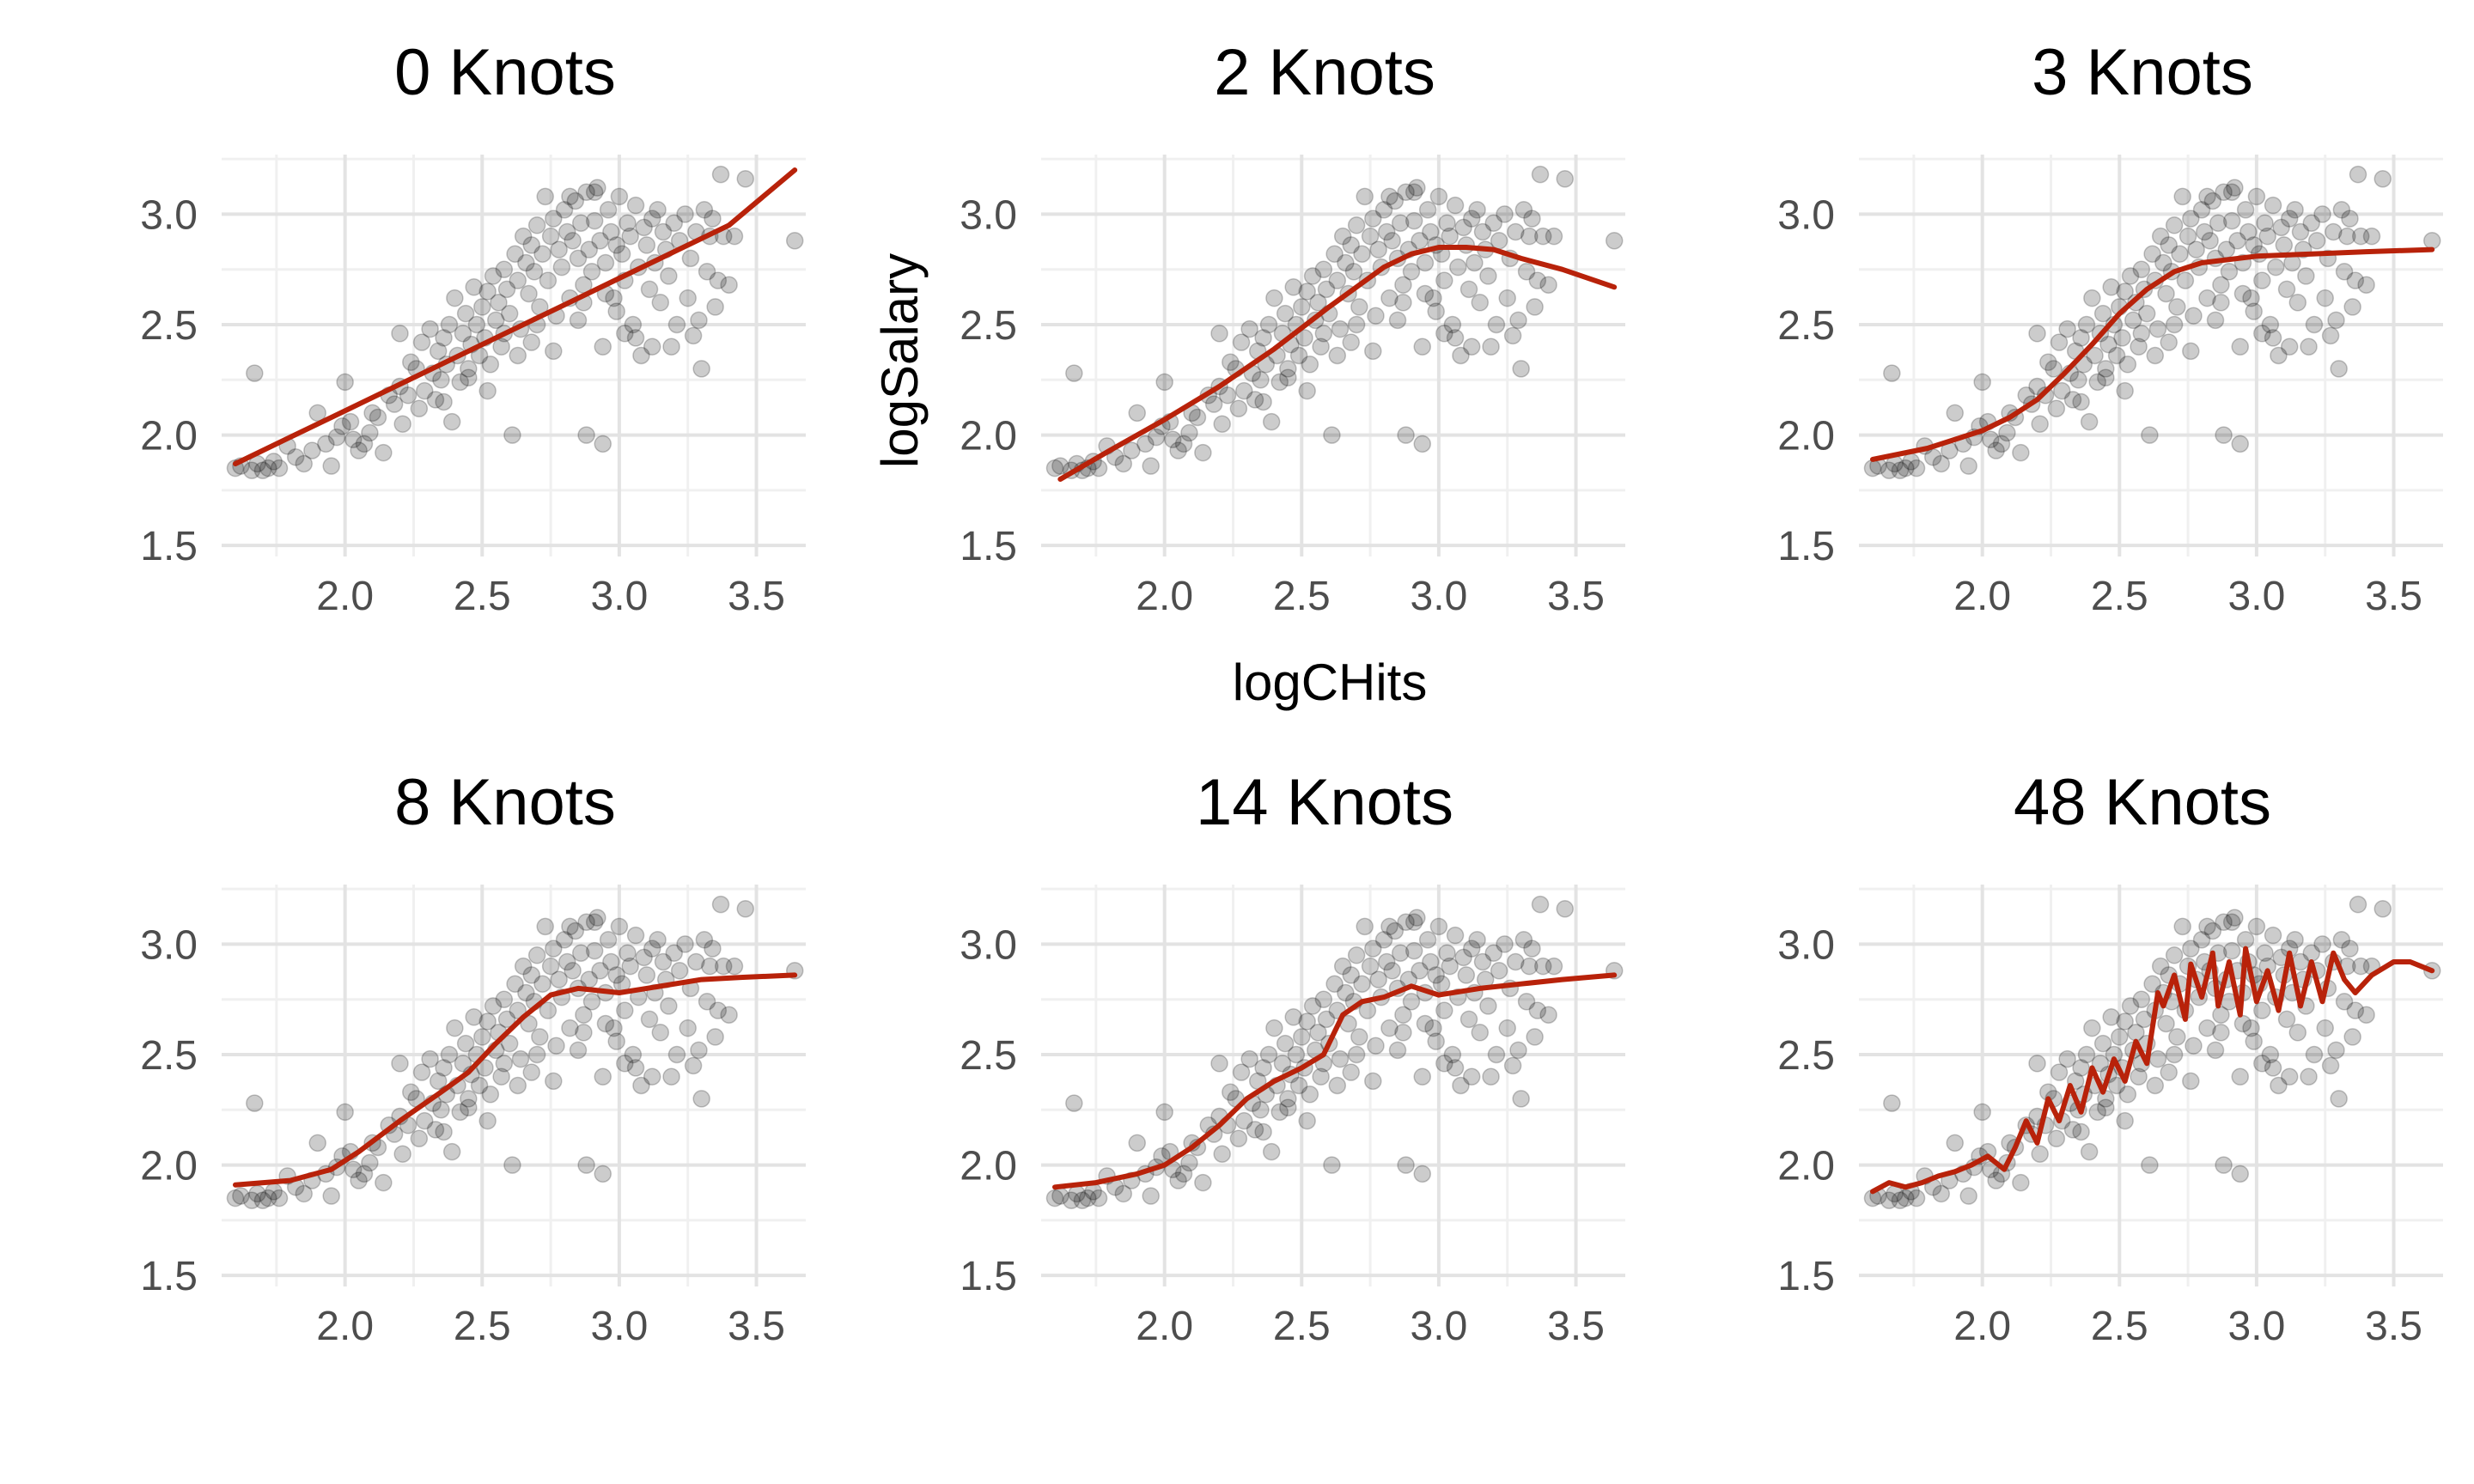 This screenshot has height=1484, width=2474. Describe the element at coordinates (505, 802) in the screenshot. I see `panel-title: 8 Knots` at that location.